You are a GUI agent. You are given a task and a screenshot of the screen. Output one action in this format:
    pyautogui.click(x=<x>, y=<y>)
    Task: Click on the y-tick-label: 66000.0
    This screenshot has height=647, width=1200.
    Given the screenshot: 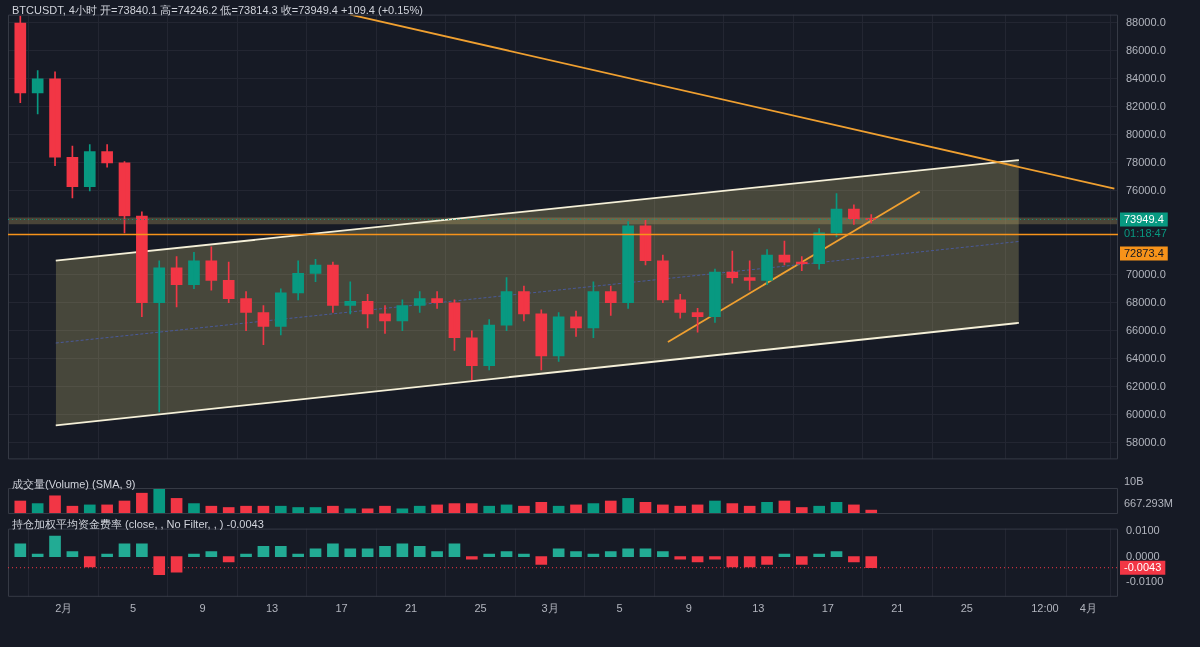 What is the action you would take?
    pyautogui.click(x=1146, y=329)
    